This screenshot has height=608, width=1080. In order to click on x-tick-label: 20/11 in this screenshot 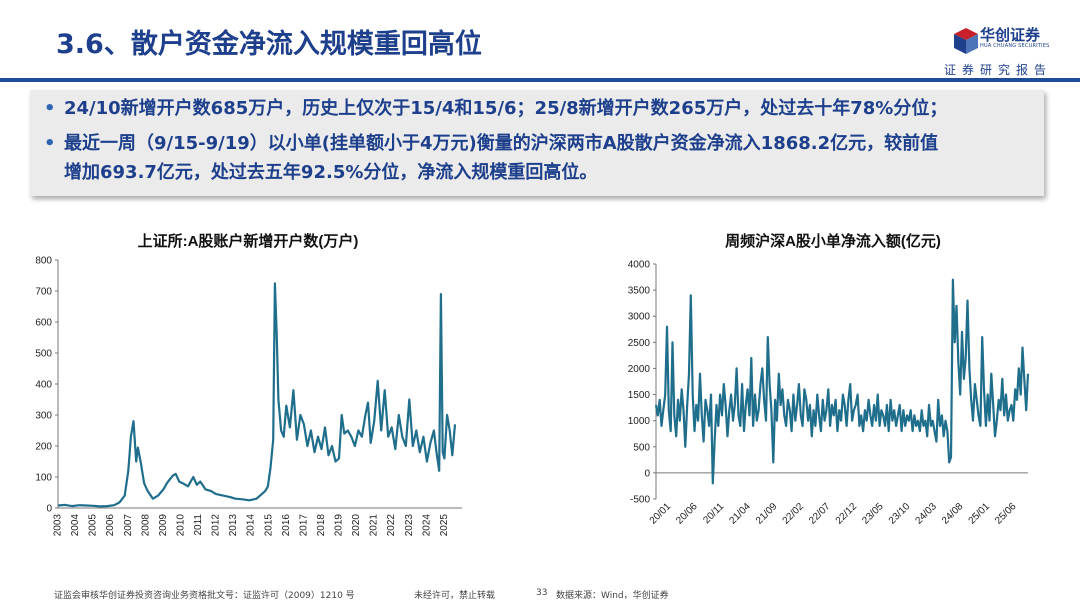, I will do `click(713, 513)`.